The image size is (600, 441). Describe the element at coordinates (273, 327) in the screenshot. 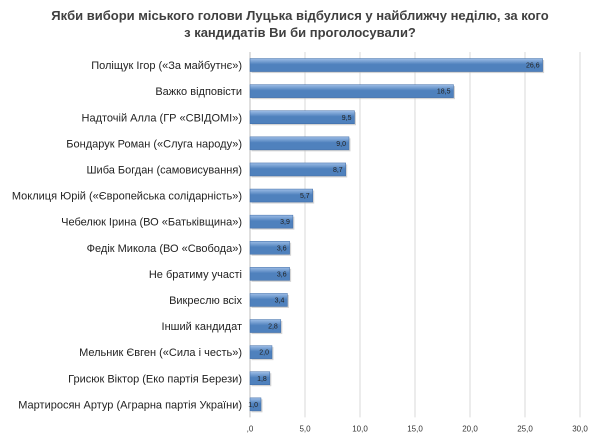

I see `bar-value-label: 2,8` at that location.